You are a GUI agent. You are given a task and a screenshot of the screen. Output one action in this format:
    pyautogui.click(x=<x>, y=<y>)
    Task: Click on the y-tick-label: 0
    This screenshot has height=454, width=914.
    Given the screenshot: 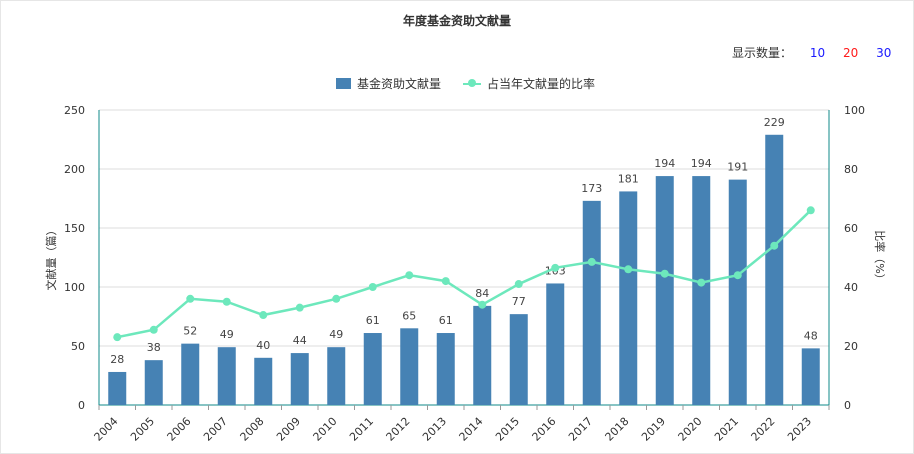 What is the action you would take?
    pyautogui.click(x=81, y=405)
    